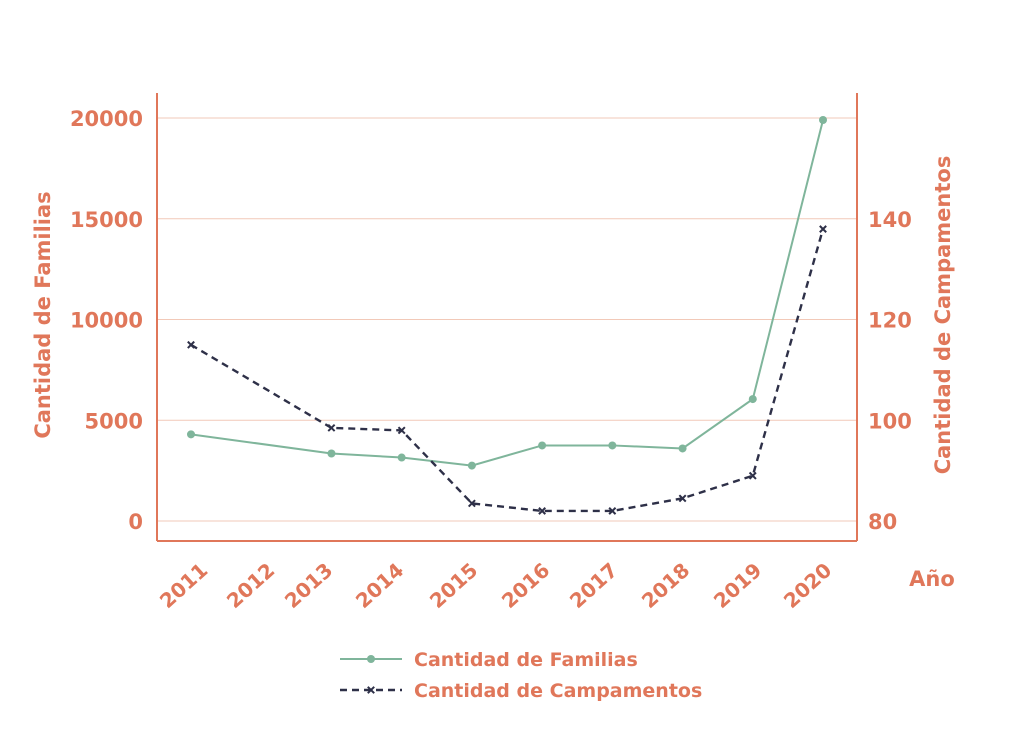 This screenshot has height=730, width=1024. I want to click on y-right-tick-label: 100, so click(890, 421).